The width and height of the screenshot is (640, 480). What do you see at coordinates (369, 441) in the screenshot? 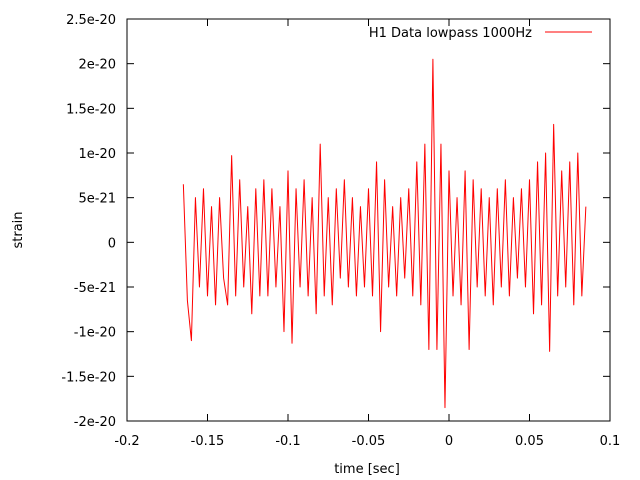
I see `x-tick-label: -0.05` at bounding box center [369, 441].